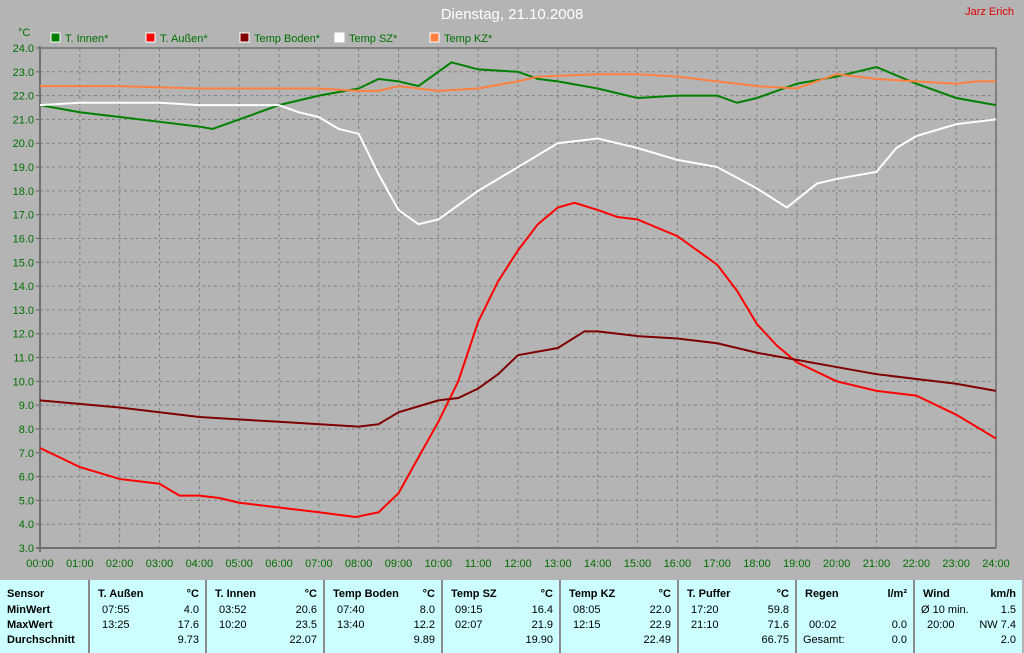 The image size is (1024, 653). What do you see at coordinates (797, 564) in the screenshot?
I see `x-tick-label: 19:00` at bounding box center [797, 564].